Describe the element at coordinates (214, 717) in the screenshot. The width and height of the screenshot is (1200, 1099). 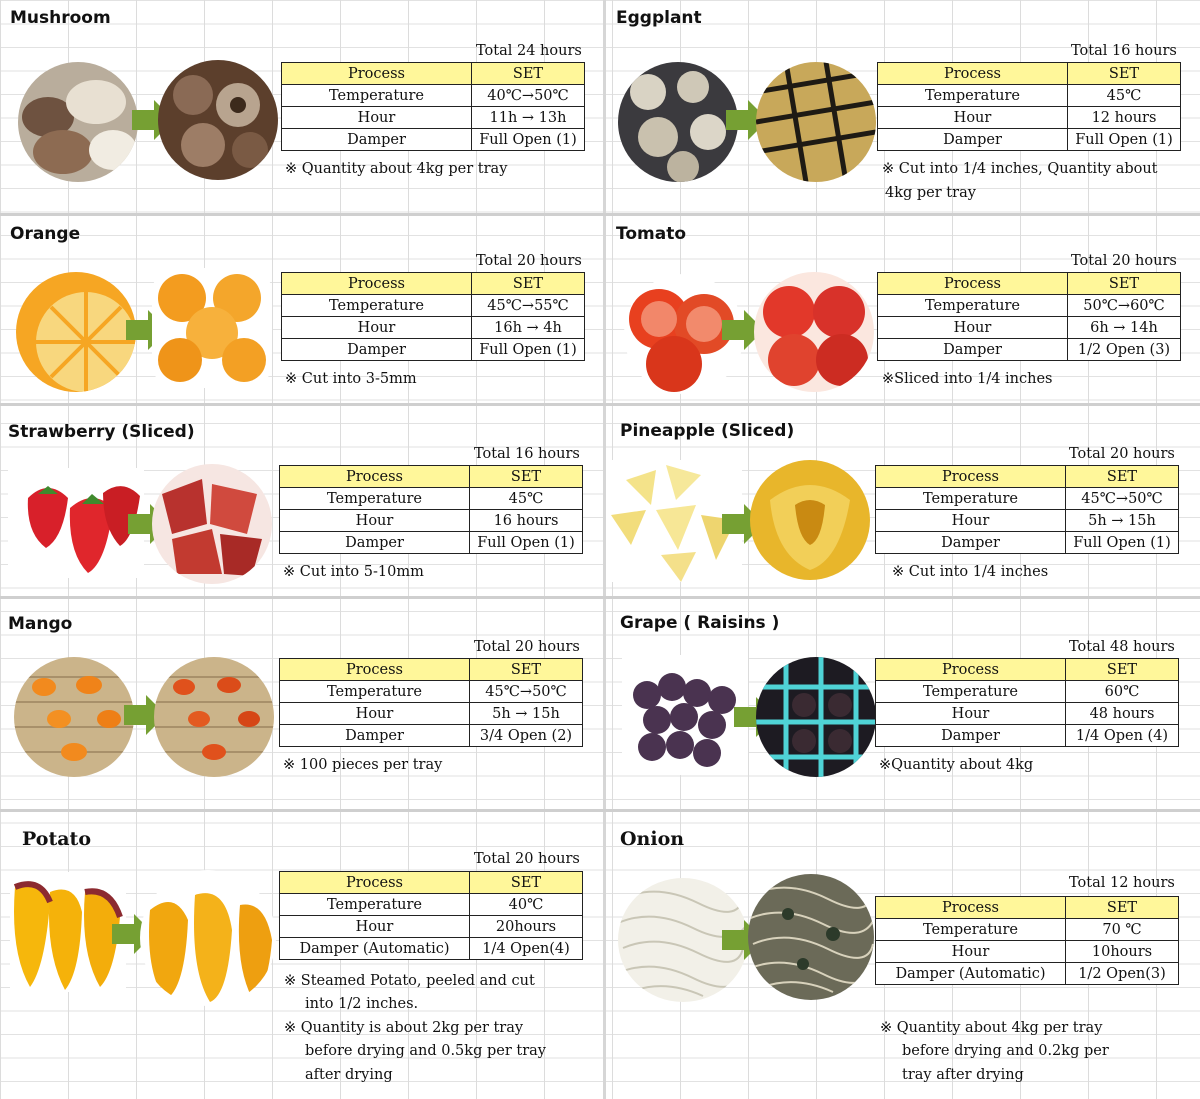
I see `dried-mango-image` at that location.